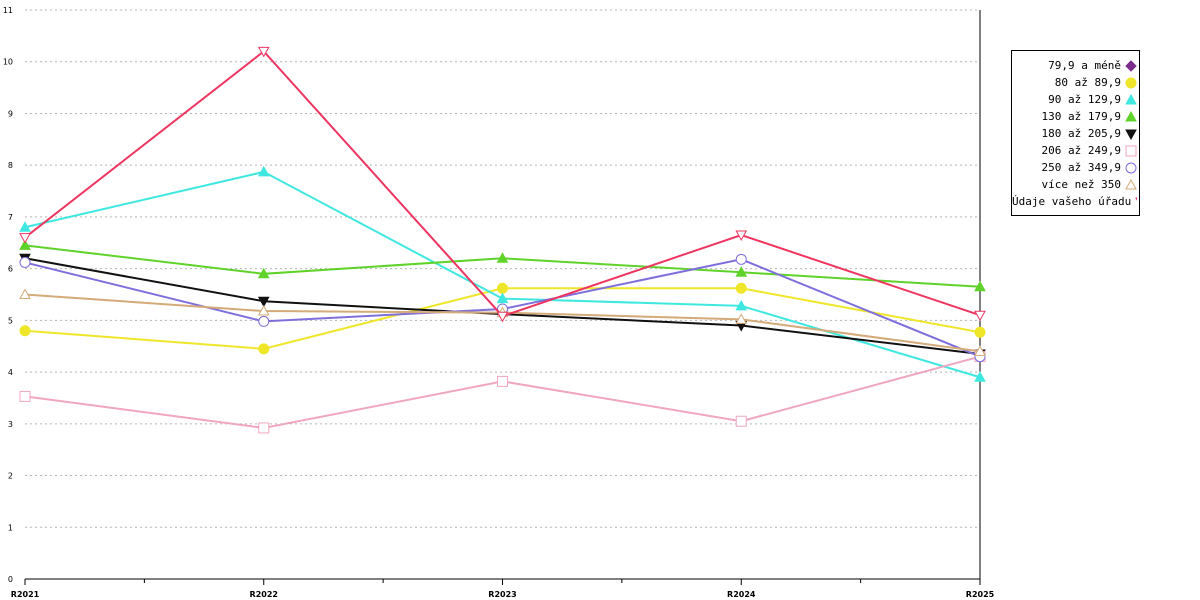 Image resolution: width=1200 pixels, height=600 pixels. Describe the element at coordinates (10, 217) in the screenshot. I see `y-tick-label: 7` at that location.